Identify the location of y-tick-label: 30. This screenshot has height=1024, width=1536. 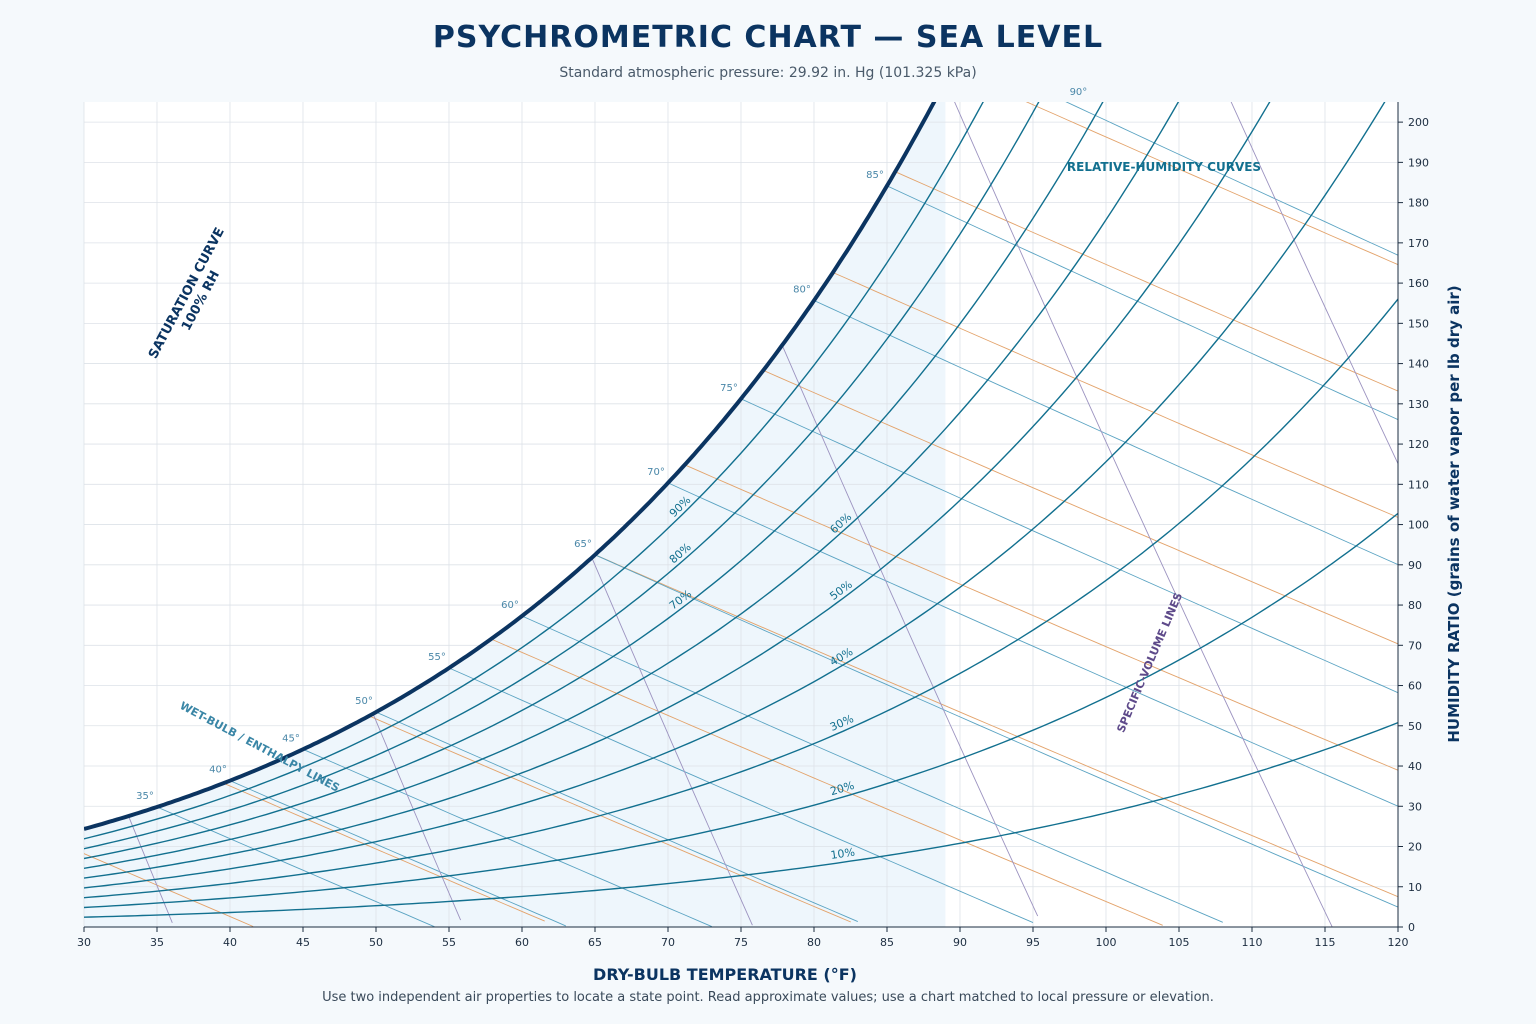
(1415, 806).